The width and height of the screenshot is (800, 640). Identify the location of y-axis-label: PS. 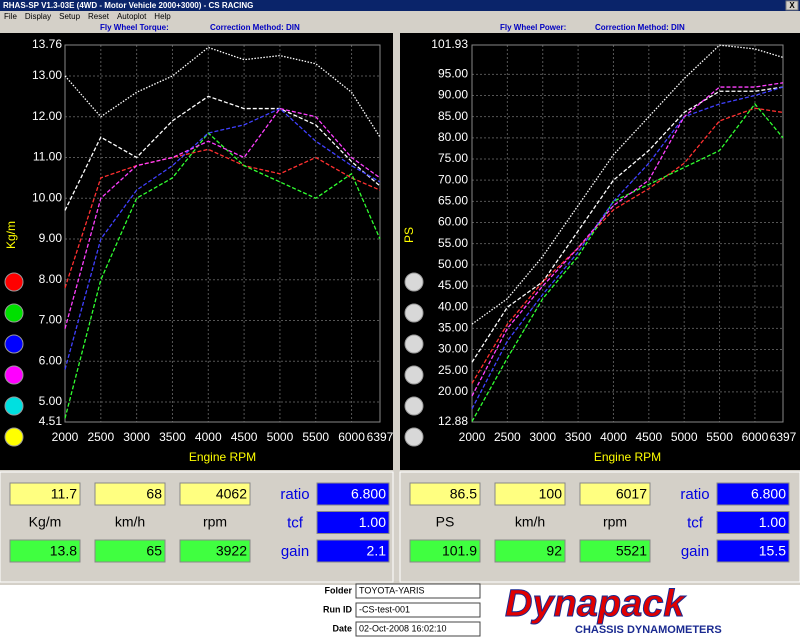
(409, 235).